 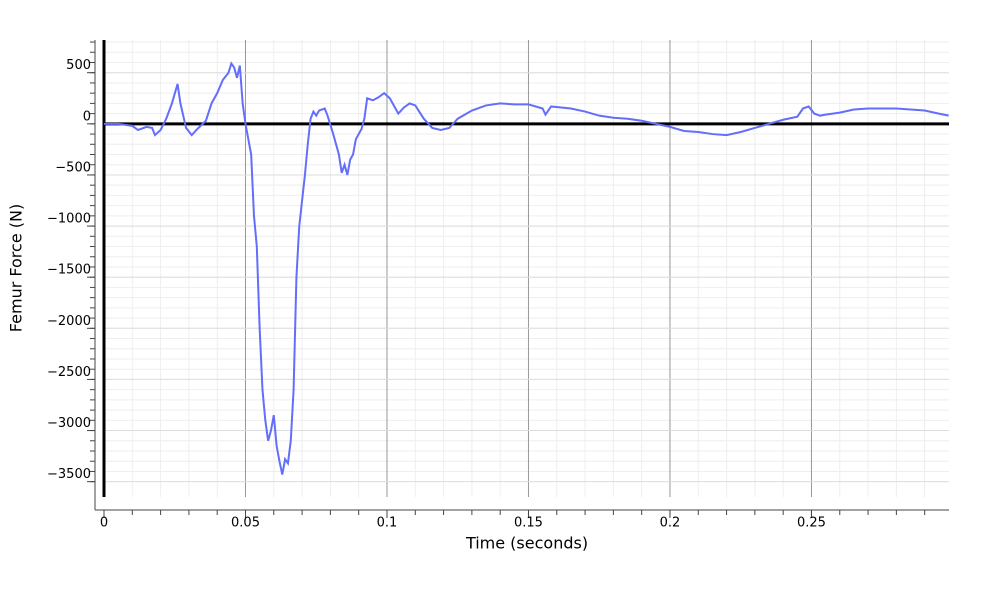 I want to click on y-tick-label: −3000, so click(x=69, y=423).